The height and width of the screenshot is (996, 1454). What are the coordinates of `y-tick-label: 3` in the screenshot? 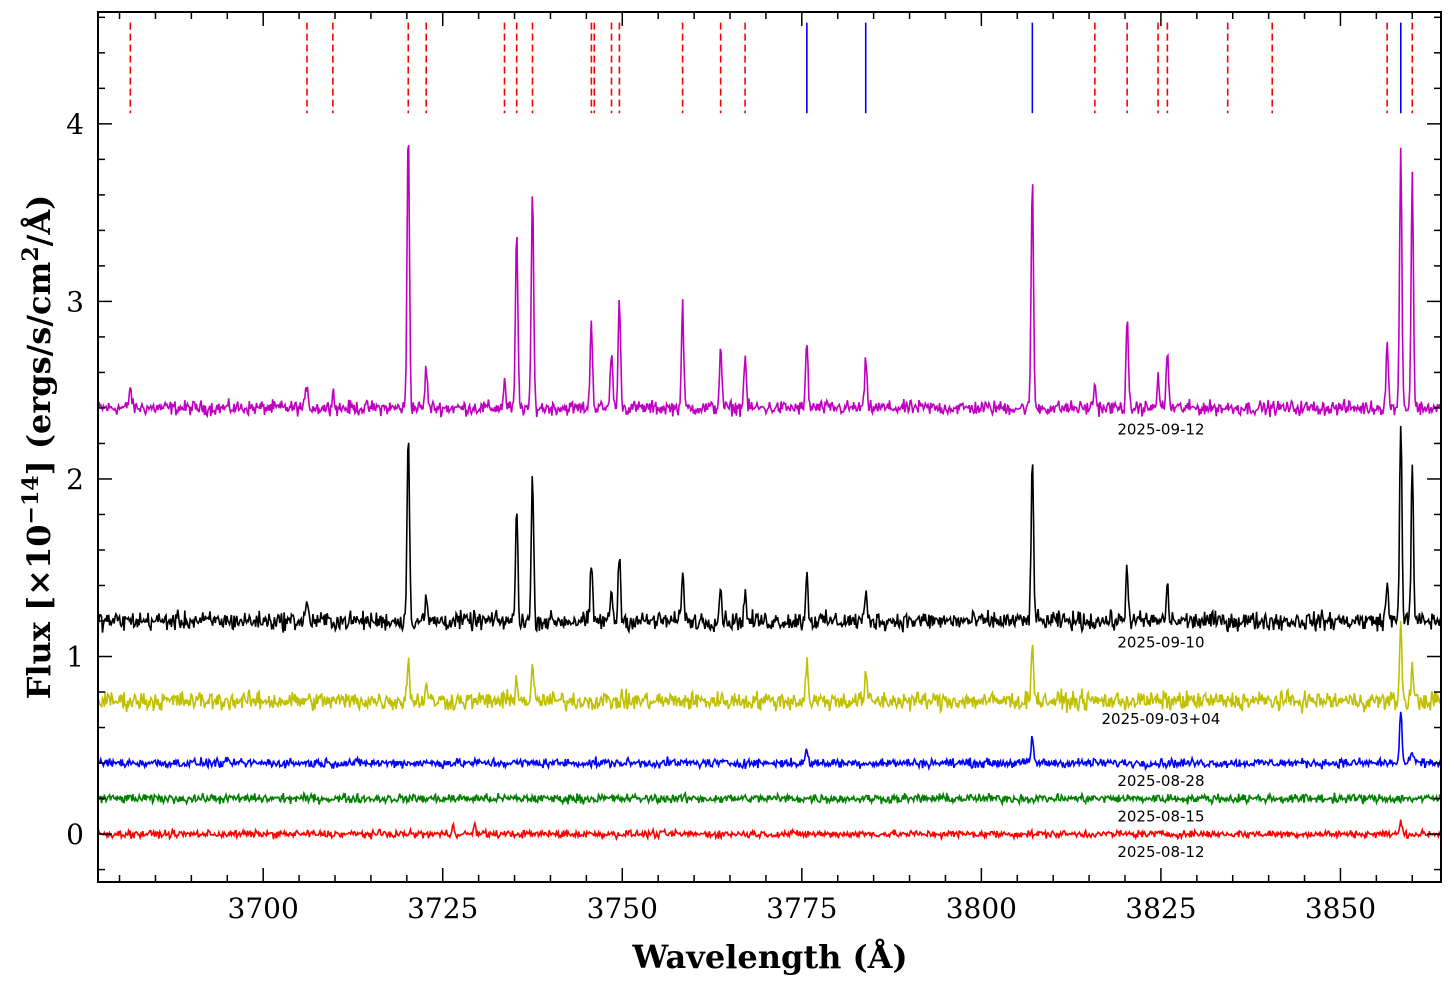 It's located at (75, 301).